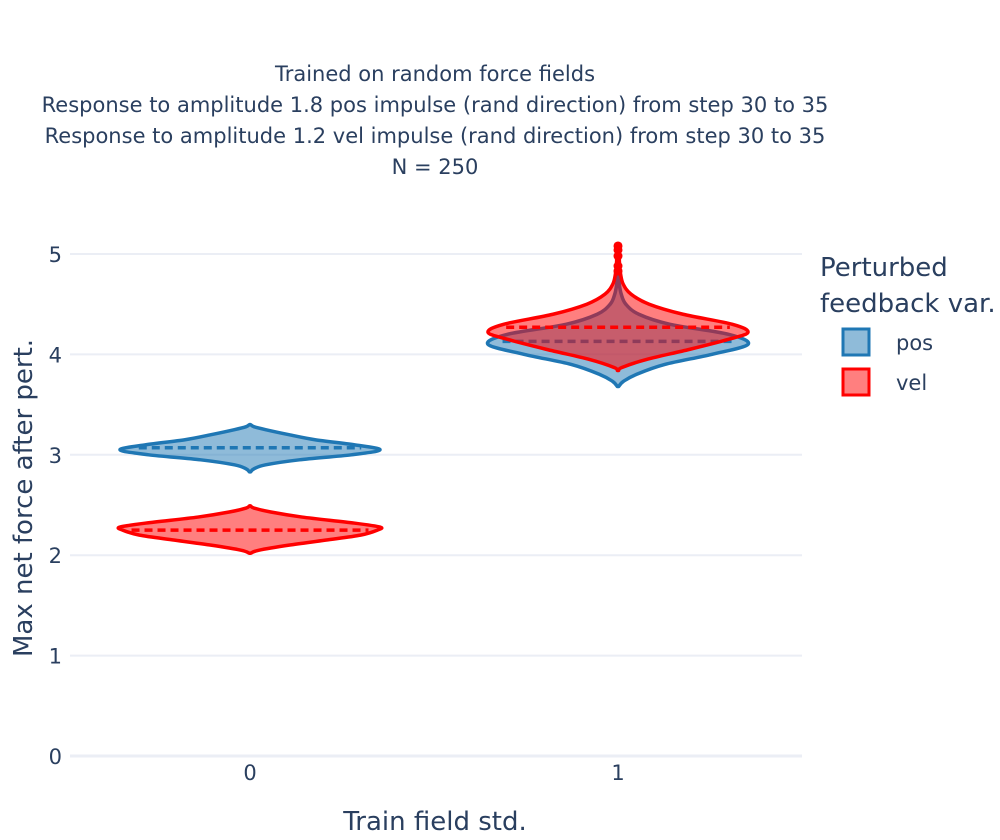 The width and height of the screenshot is (1000, 840). What do you see at coordinates (55, 657) in the screenshot?
I see `y-tick-label: 1` at bounding box center [55, 657].